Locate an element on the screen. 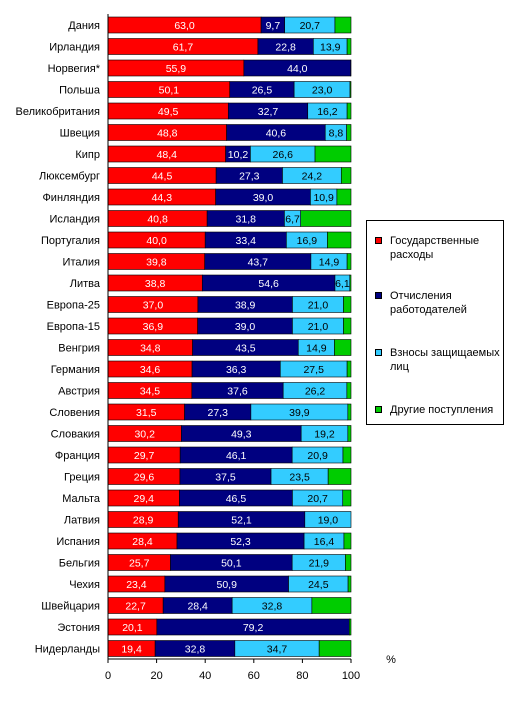  data-label: 21,0 is located at coordinates (318, 327).